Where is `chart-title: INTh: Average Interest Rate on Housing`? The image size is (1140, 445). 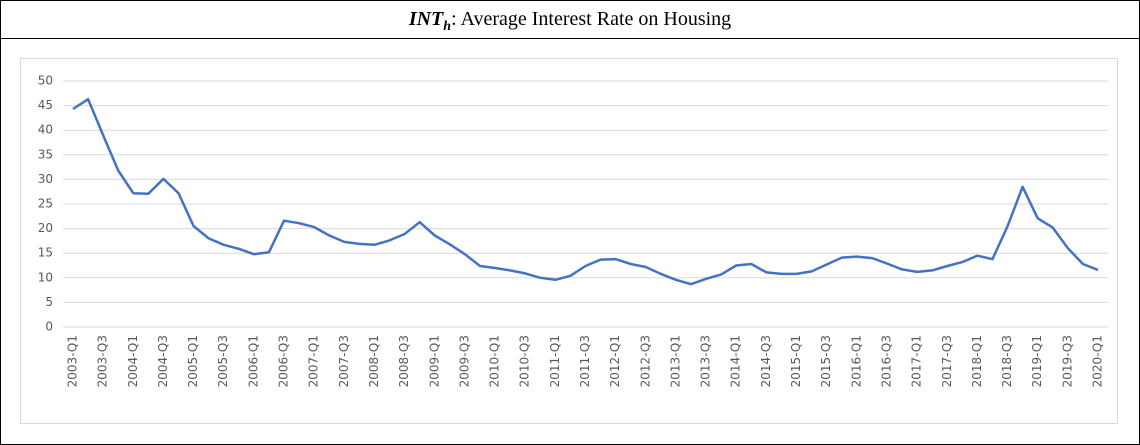
chart-title: INTh: Average Interest Rate on Housing is located at coordinates (570, 20).